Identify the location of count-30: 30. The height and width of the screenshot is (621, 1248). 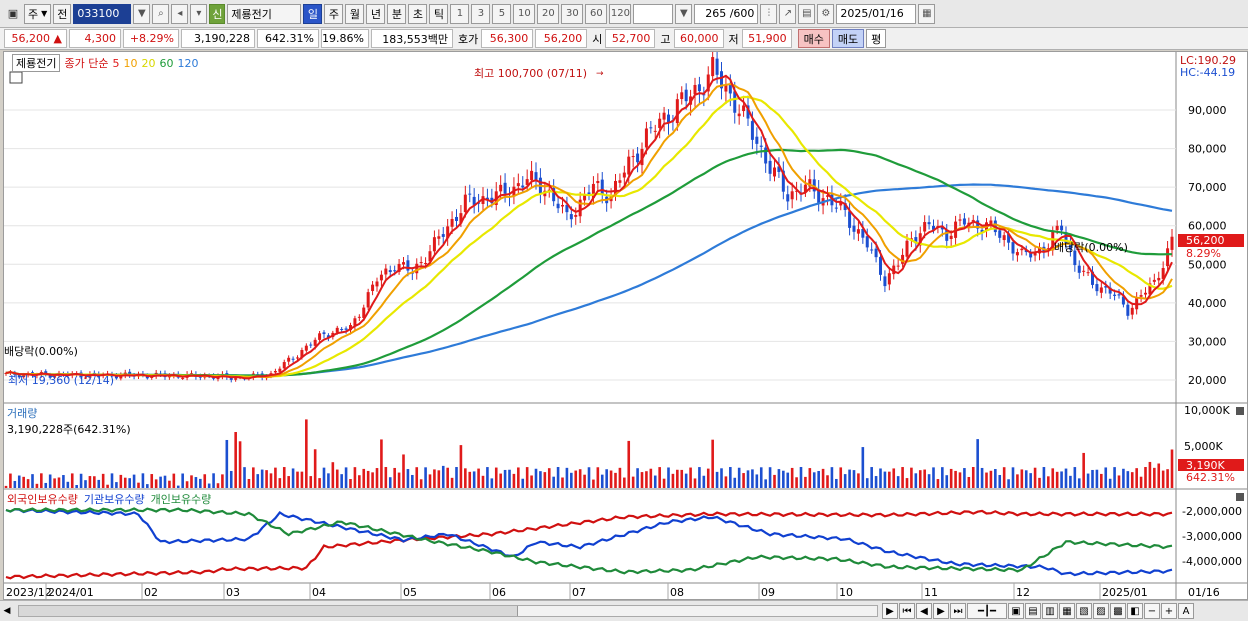
(572, 13).